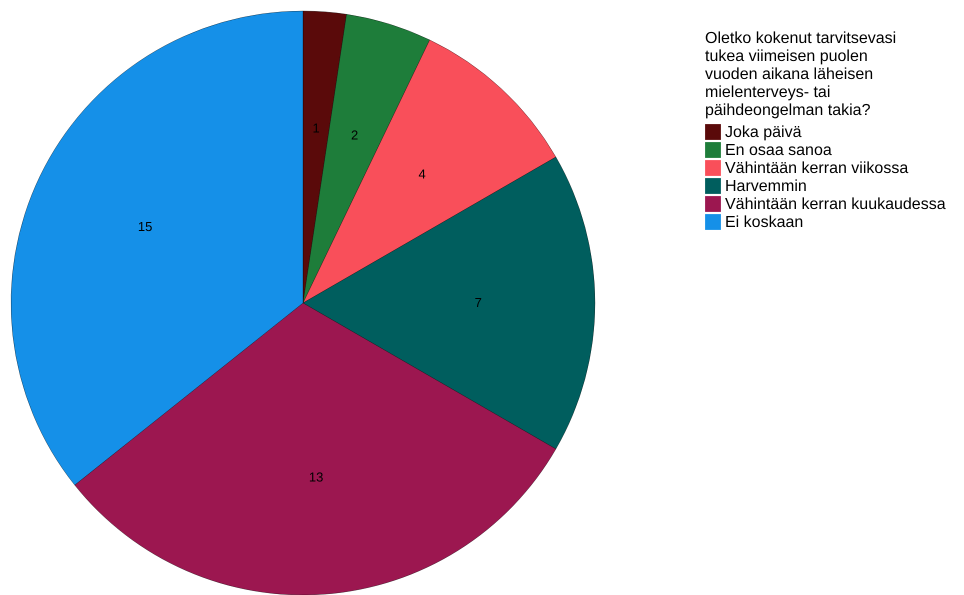 This screenshot has height=595, width=964. What do you see at coordinates (778, 150) in the screenshot?
I see `legend-label: En osaa sanoa` at bounding box center [778, 150].